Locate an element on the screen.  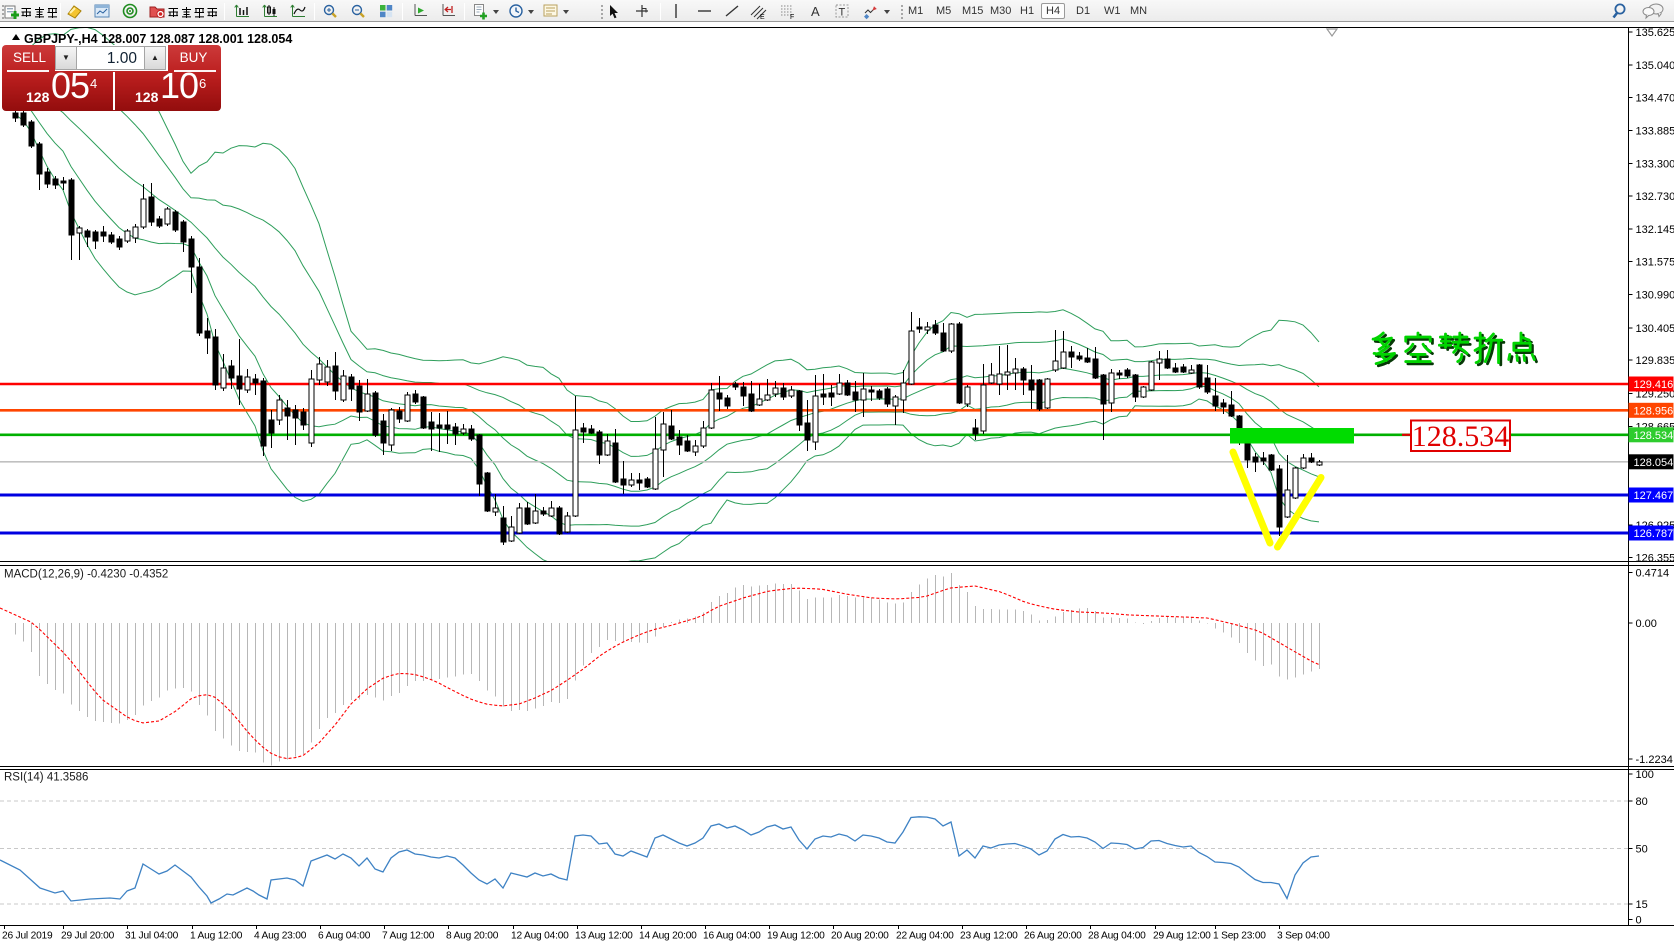
svg-text: 1 Aug 12:00 is located at coordinates (216, 936).